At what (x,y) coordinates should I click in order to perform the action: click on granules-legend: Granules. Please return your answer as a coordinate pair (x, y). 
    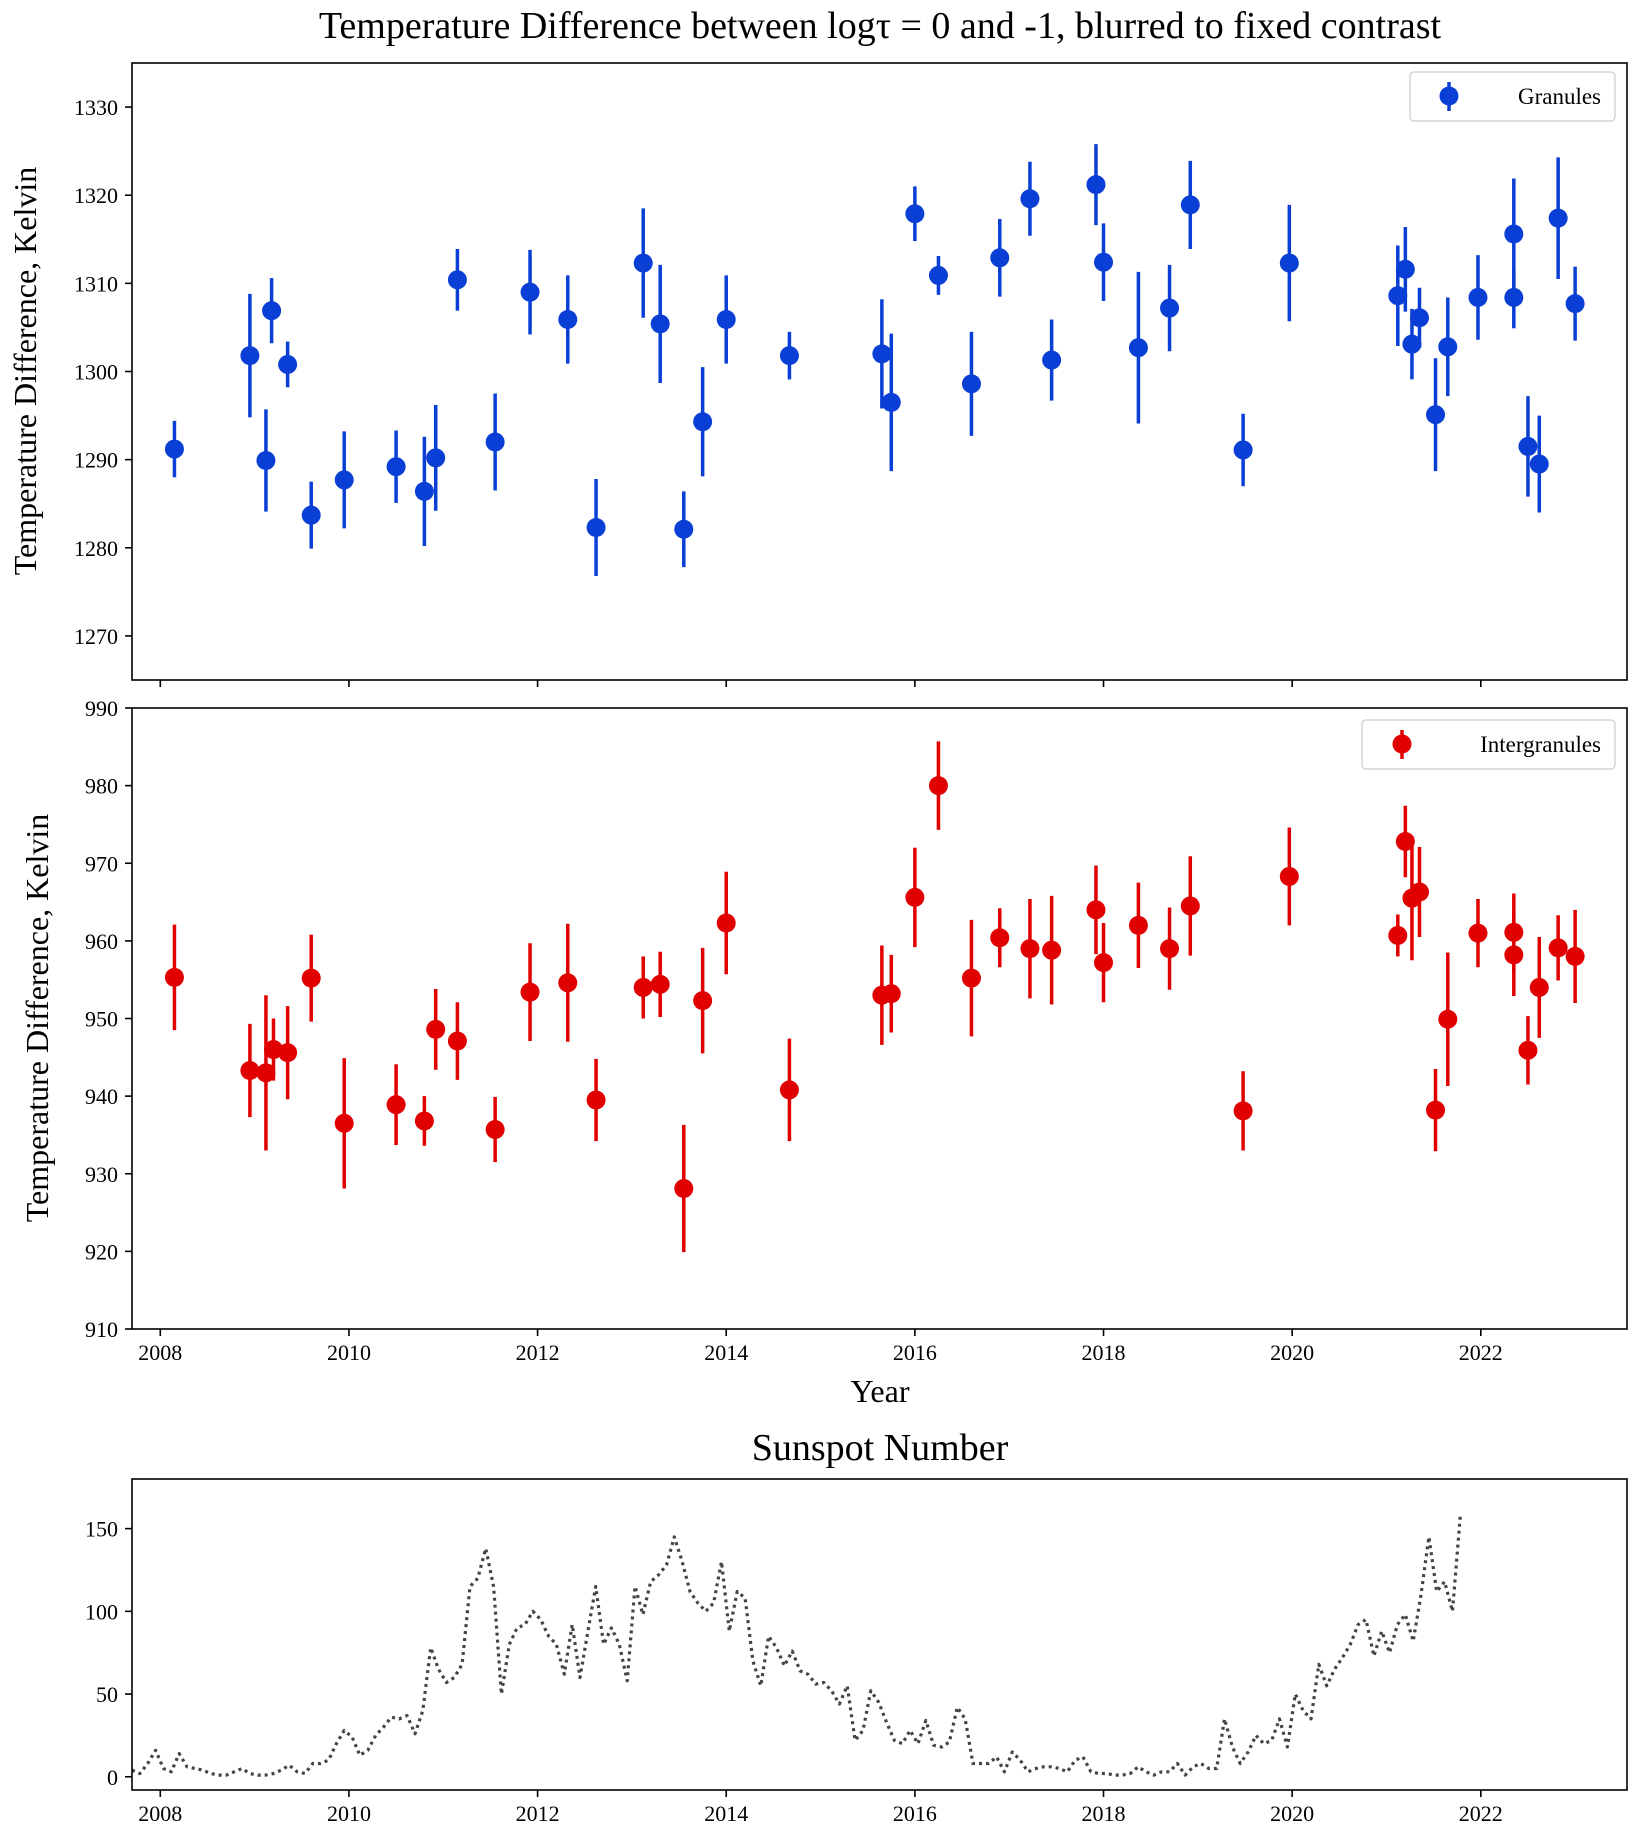
    Looking at the image, I should click on (1512, 96).